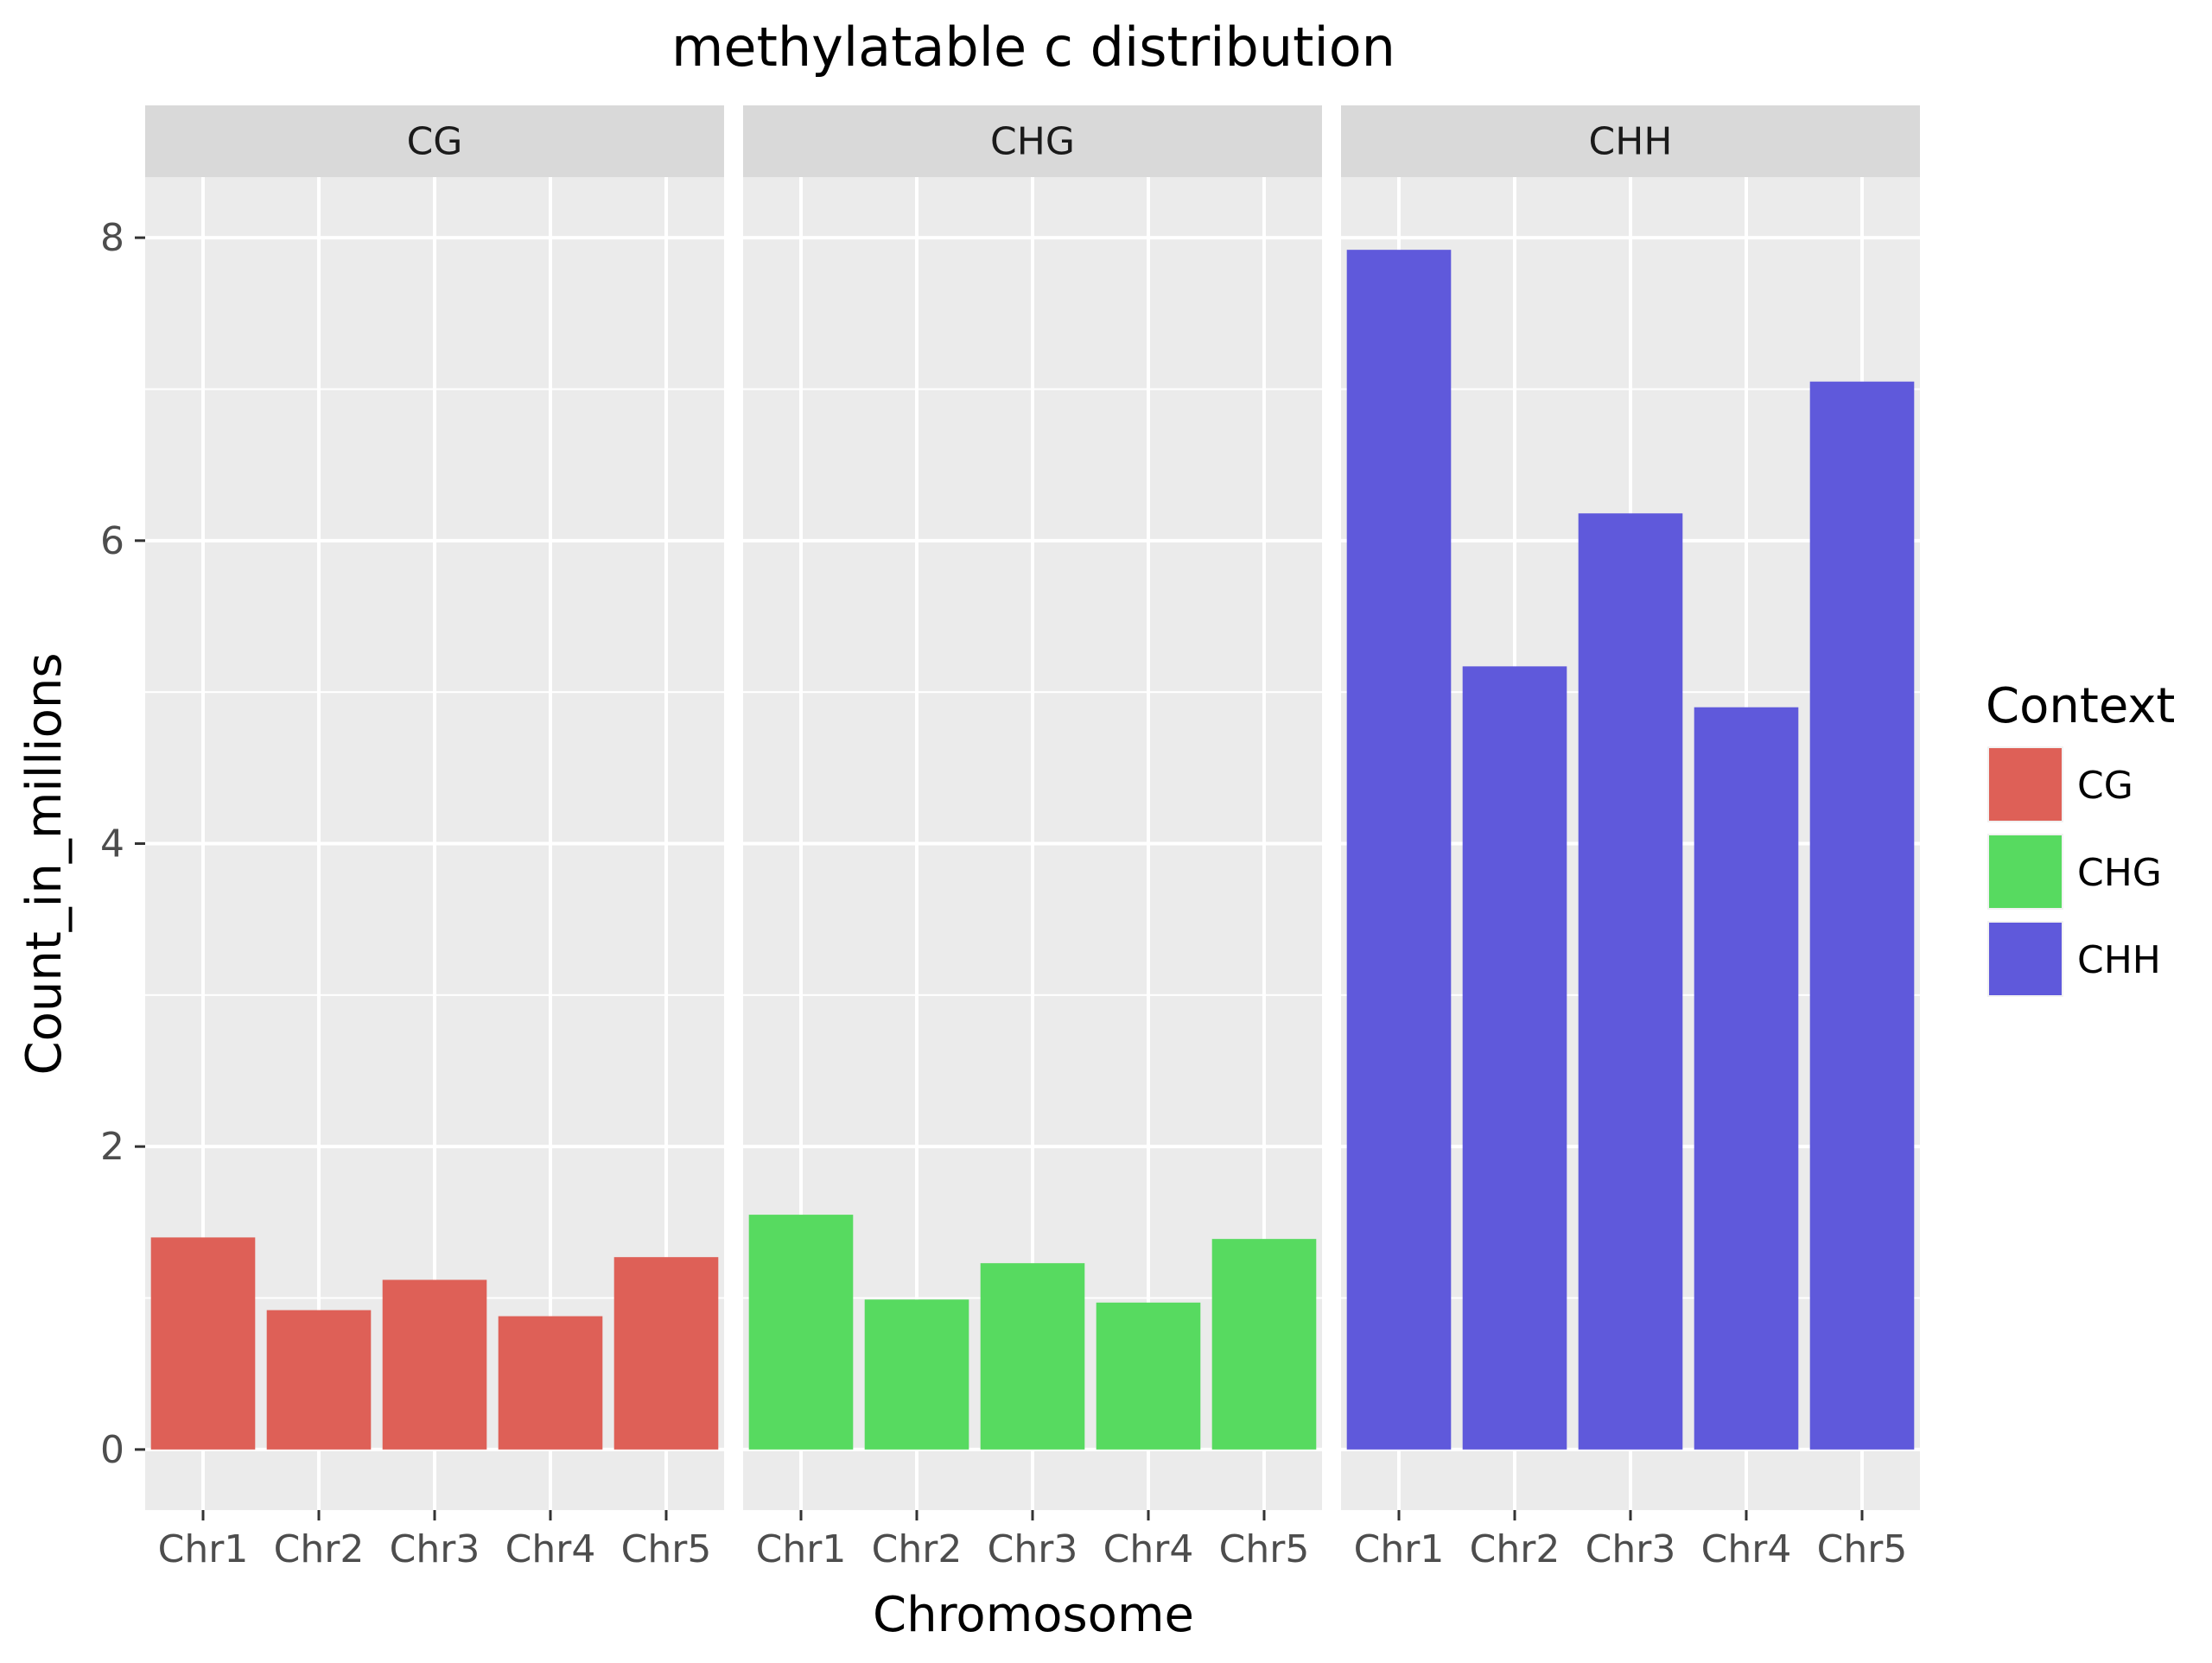 This screenshot has width=2212, height=1663. What do you see at coordinates (112, 844) in the screenshot?
I see `y-tick-label: 4` at bounding box center [112, 844].